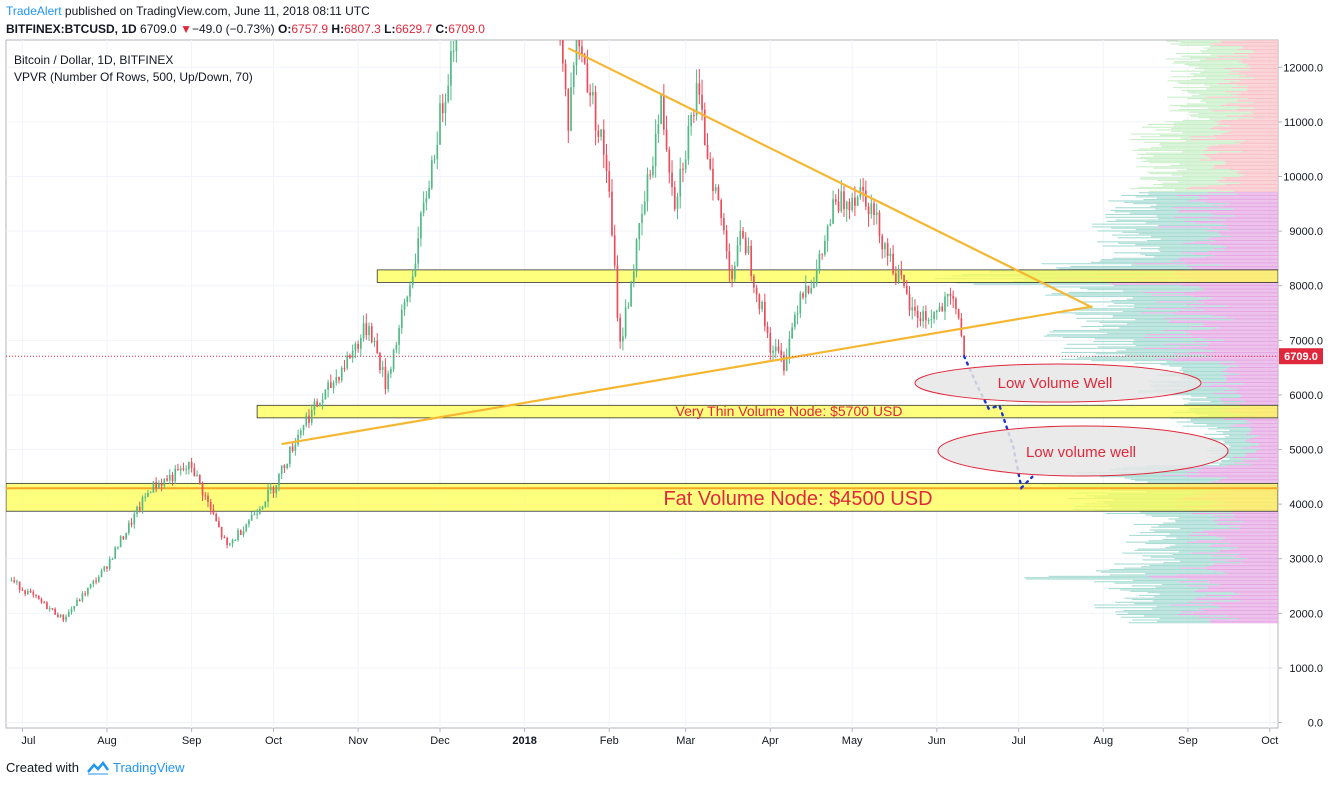  I want to click on low-volume-well-2-ellipse, so click(1083, 451).